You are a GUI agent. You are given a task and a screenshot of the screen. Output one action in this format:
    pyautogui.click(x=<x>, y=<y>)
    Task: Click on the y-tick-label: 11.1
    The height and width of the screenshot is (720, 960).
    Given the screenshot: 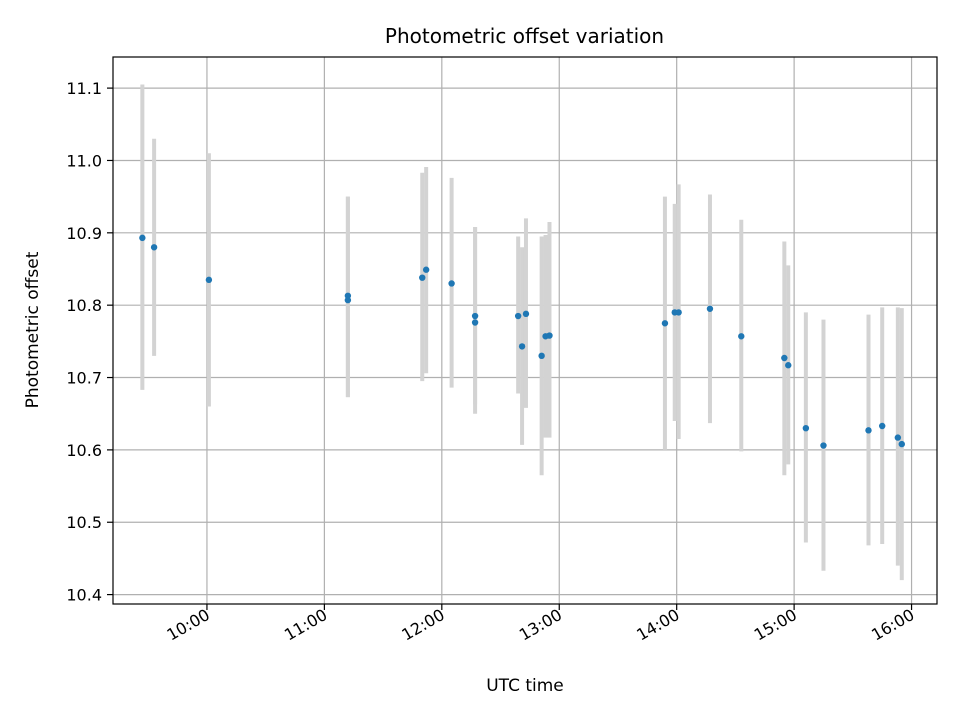 What is the action you would take?
    pyautogui.click(x=84, y=88)
    